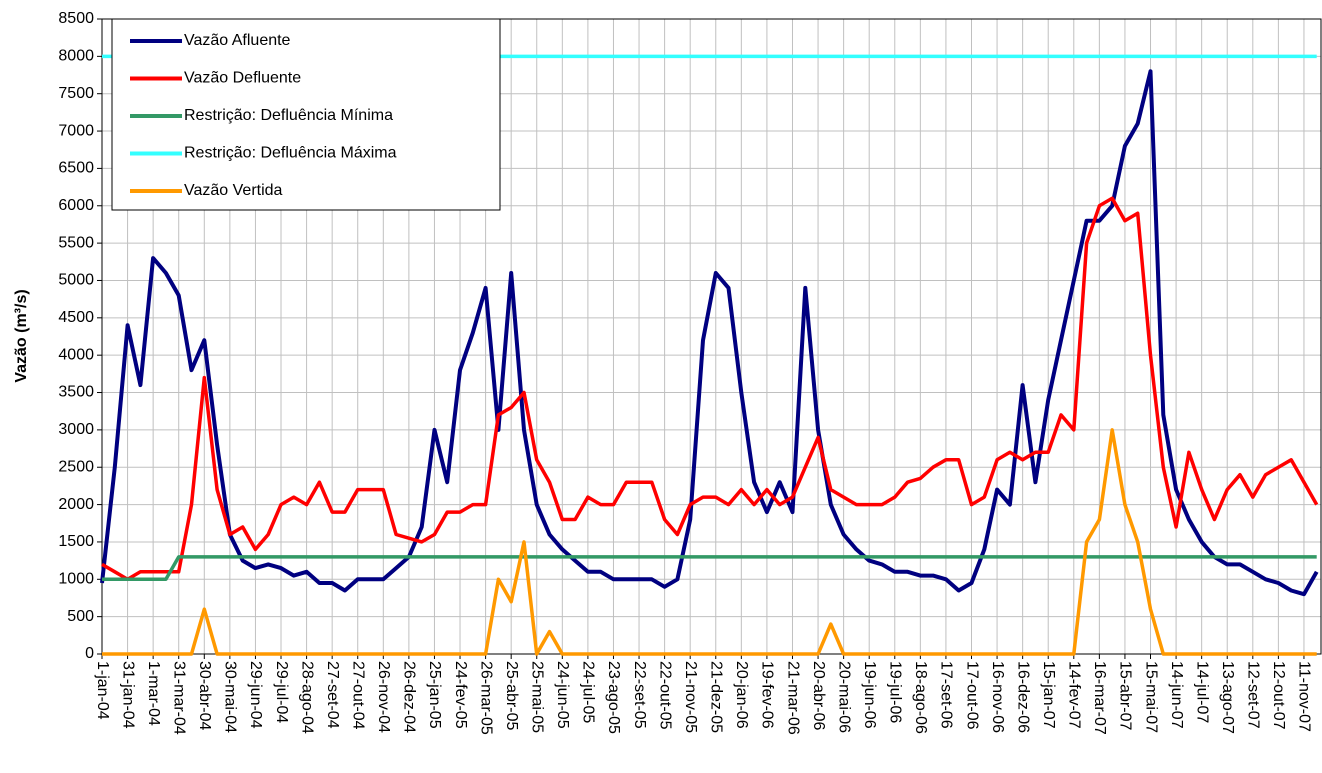  I want to click on x-tick-label: 16-dez-06, so click(1022, 697).